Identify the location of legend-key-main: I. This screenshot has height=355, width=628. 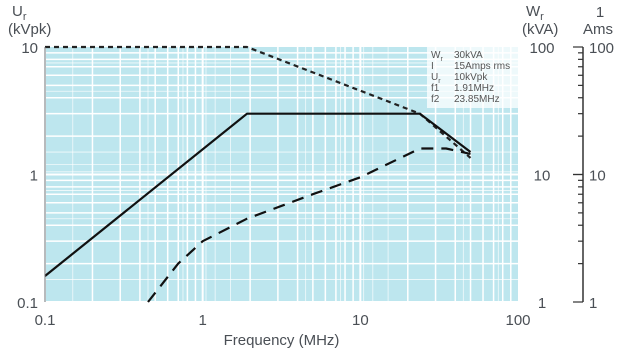
(432, 66).